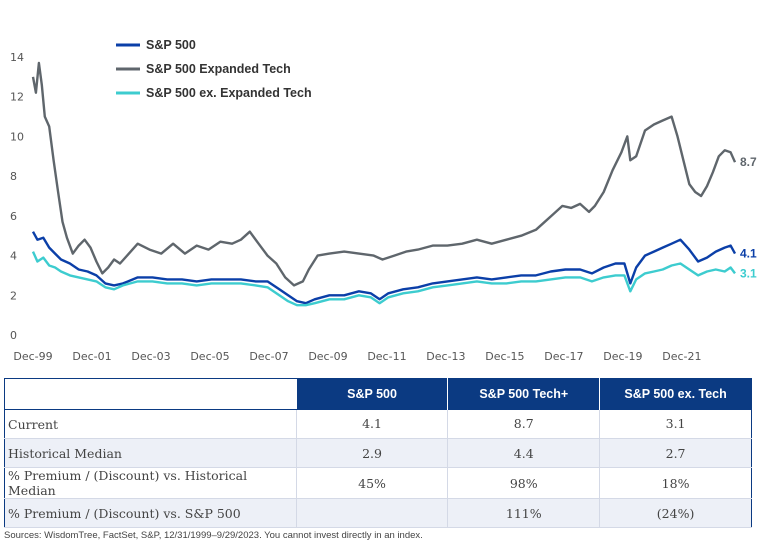 The height and width of the screenshot is (547, 763). I want to click on y-axis: 0 2 4 6 8 10 12 14, so click(17, 196).